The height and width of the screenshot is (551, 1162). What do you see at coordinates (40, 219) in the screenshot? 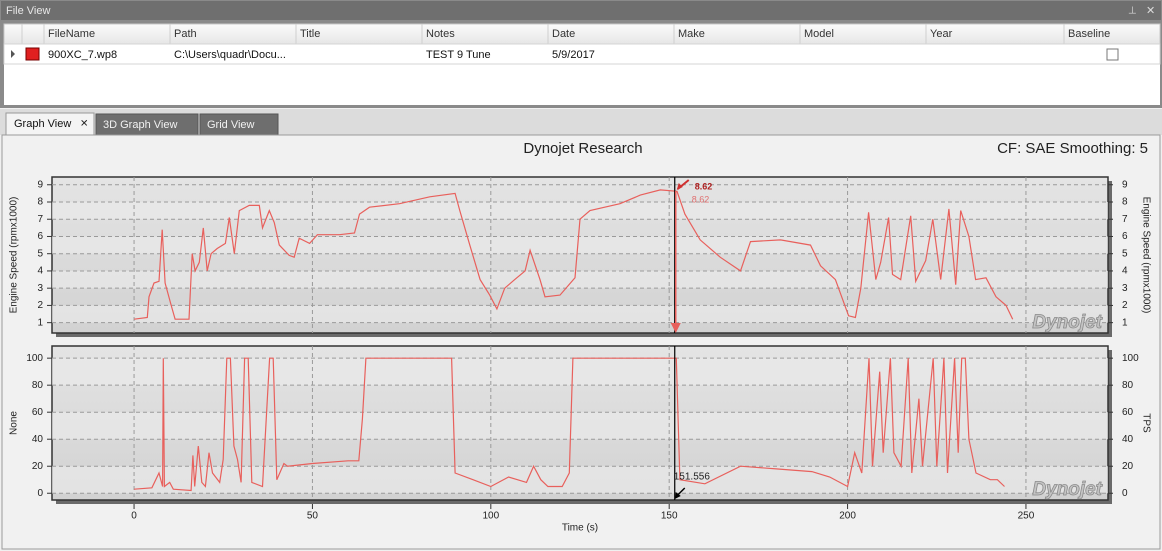
I see `y-tick-label: 7` at bounding box center [40, 219].